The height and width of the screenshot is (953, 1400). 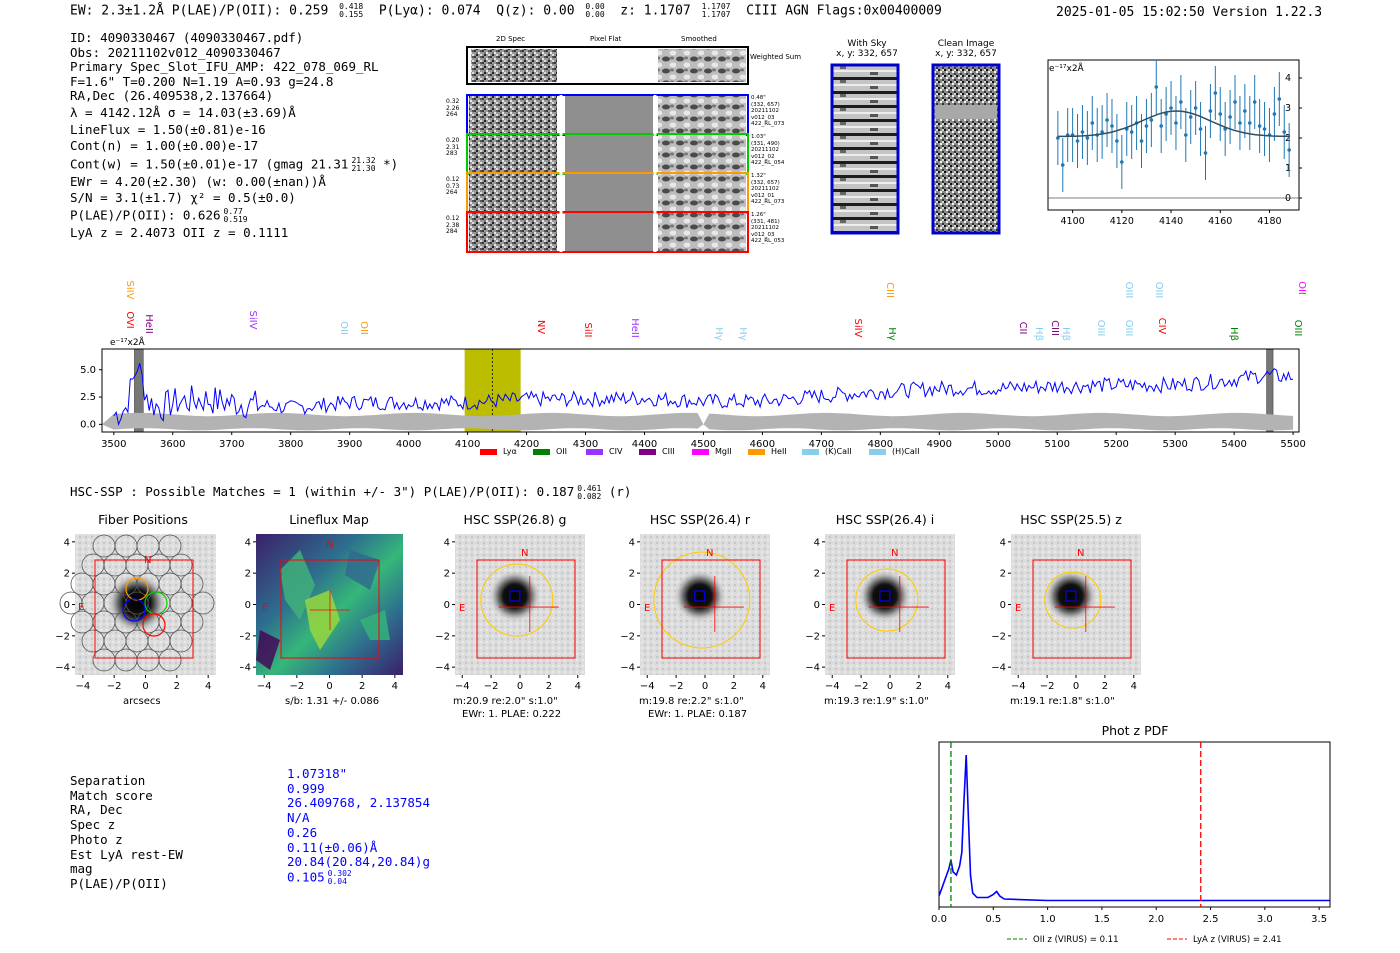 I want to click on zoom-line-plot: e⁻¹⁷x2Å 4100 4120 4140 4160 4180 0 1 2 3 4, so click(x=1174, y=143).